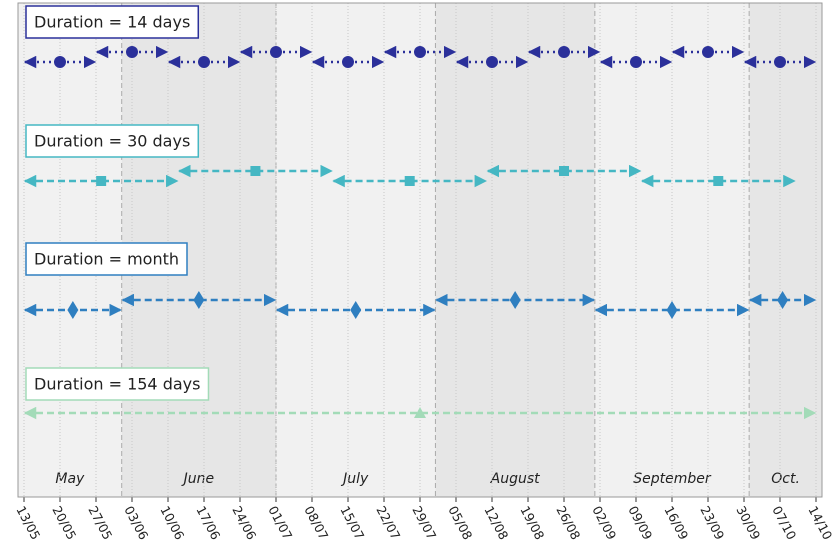  What do you see at coordinates (280, 522) in the screenshot?
I see `x-tick-label: 01/07` at bounding box center [280, 522].